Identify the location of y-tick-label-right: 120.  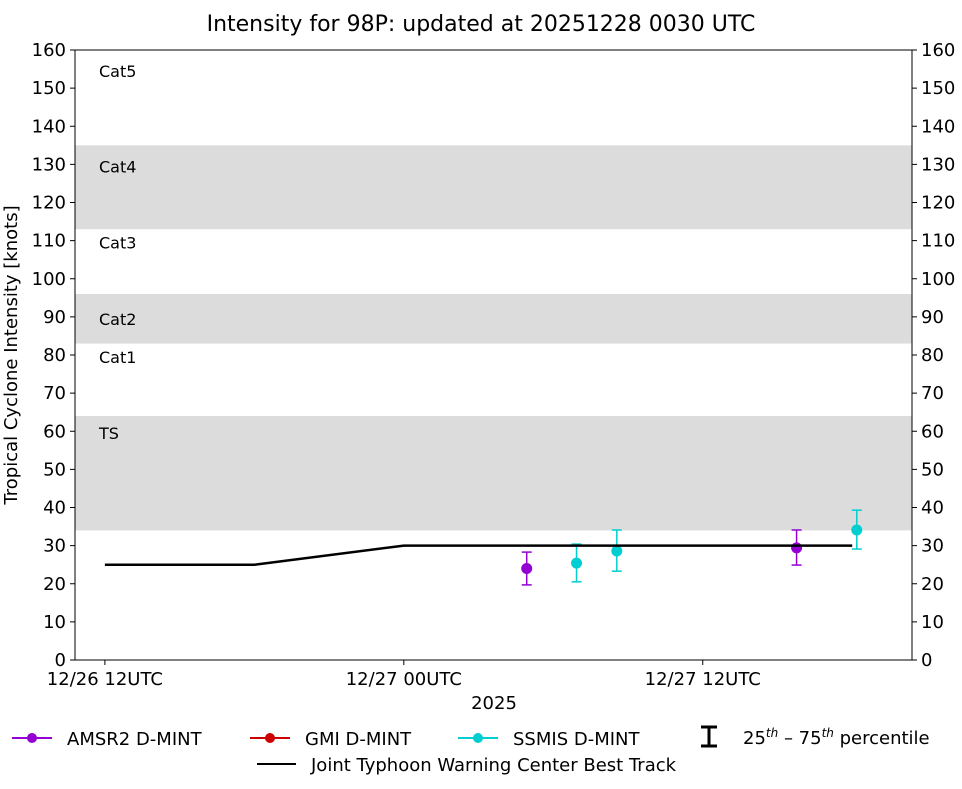
(938, 203).